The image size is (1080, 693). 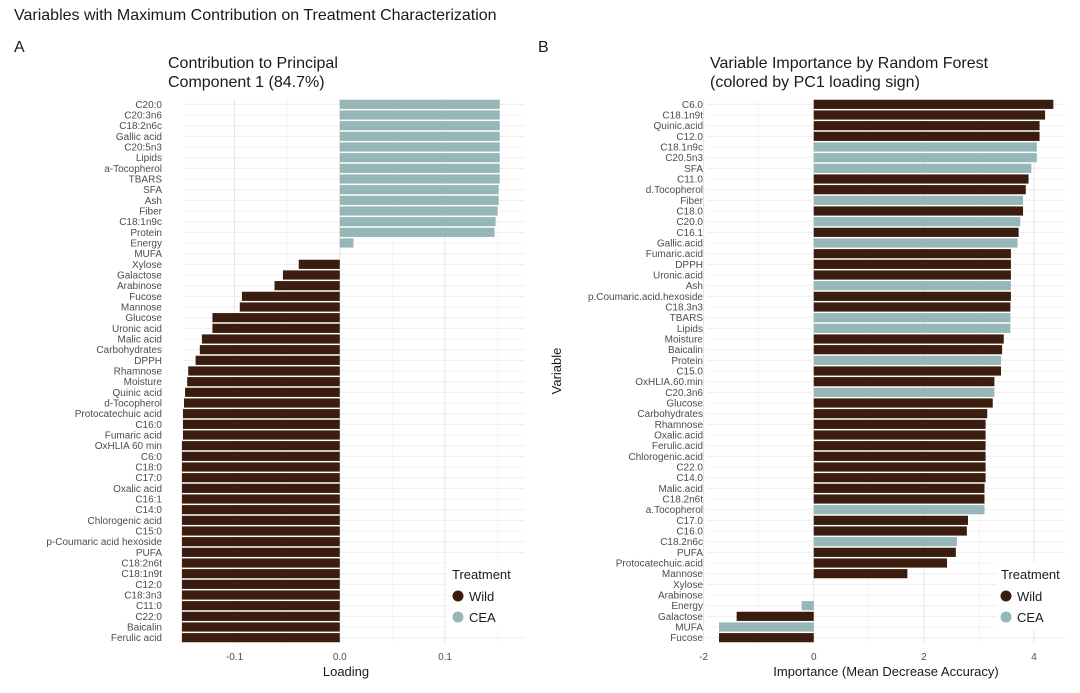 I want to click on bar-c18-2n6t, so click(x=260, y=563).